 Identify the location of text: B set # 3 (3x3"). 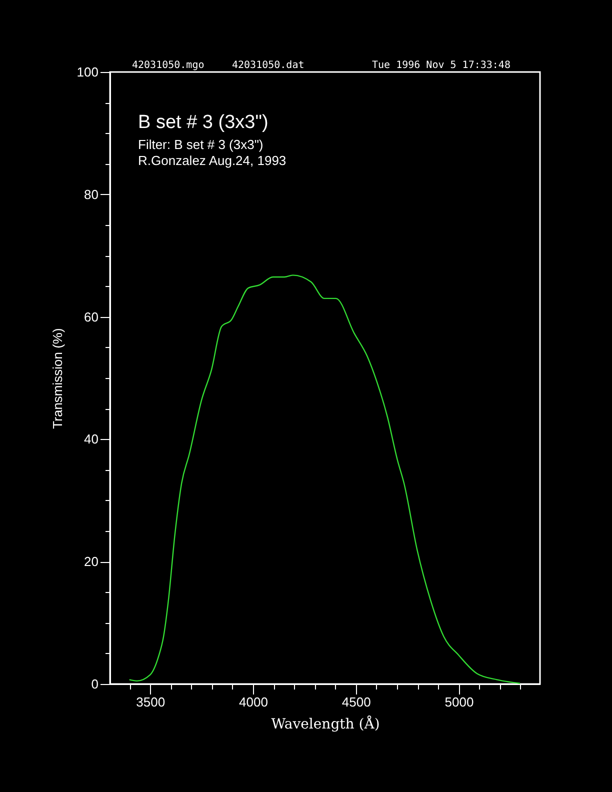
(203, 122).